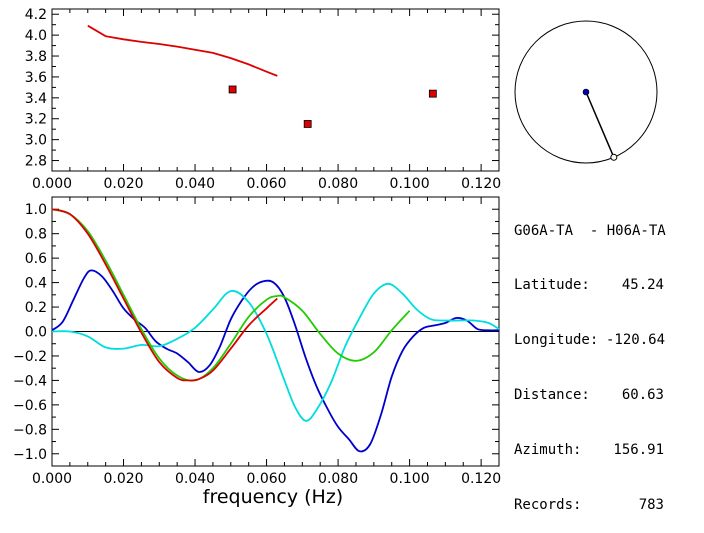  I want to click on info-row-distance: Distance: 60.63, so click(590, 395).